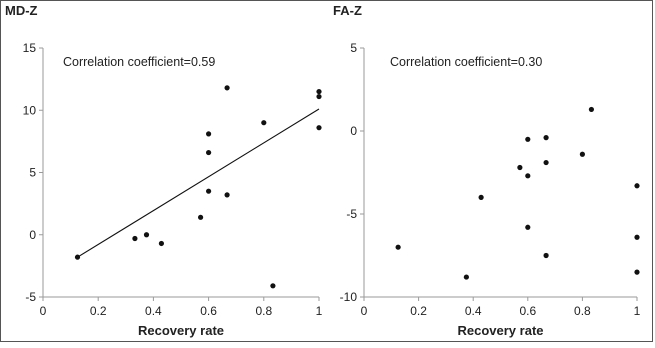  I want to click on chart-title: MD-Z, so click(21, 10).